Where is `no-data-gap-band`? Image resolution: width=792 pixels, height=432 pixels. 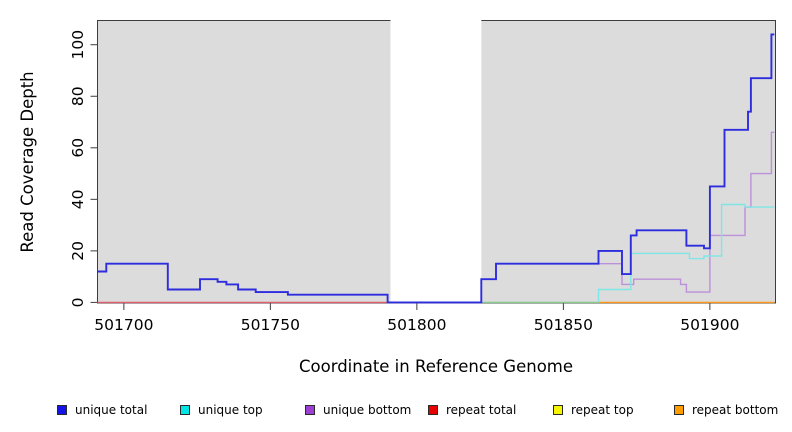
no-data-gap-band is located at coordinates (436, 158).